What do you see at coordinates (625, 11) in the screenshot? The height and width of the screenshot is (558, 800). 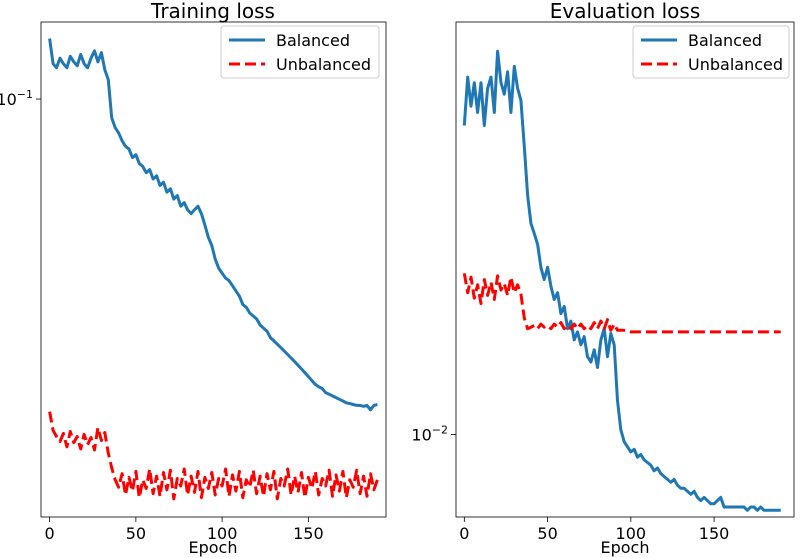 I see `chart-title: Evaluation loss` at bounding box center [625, 11].